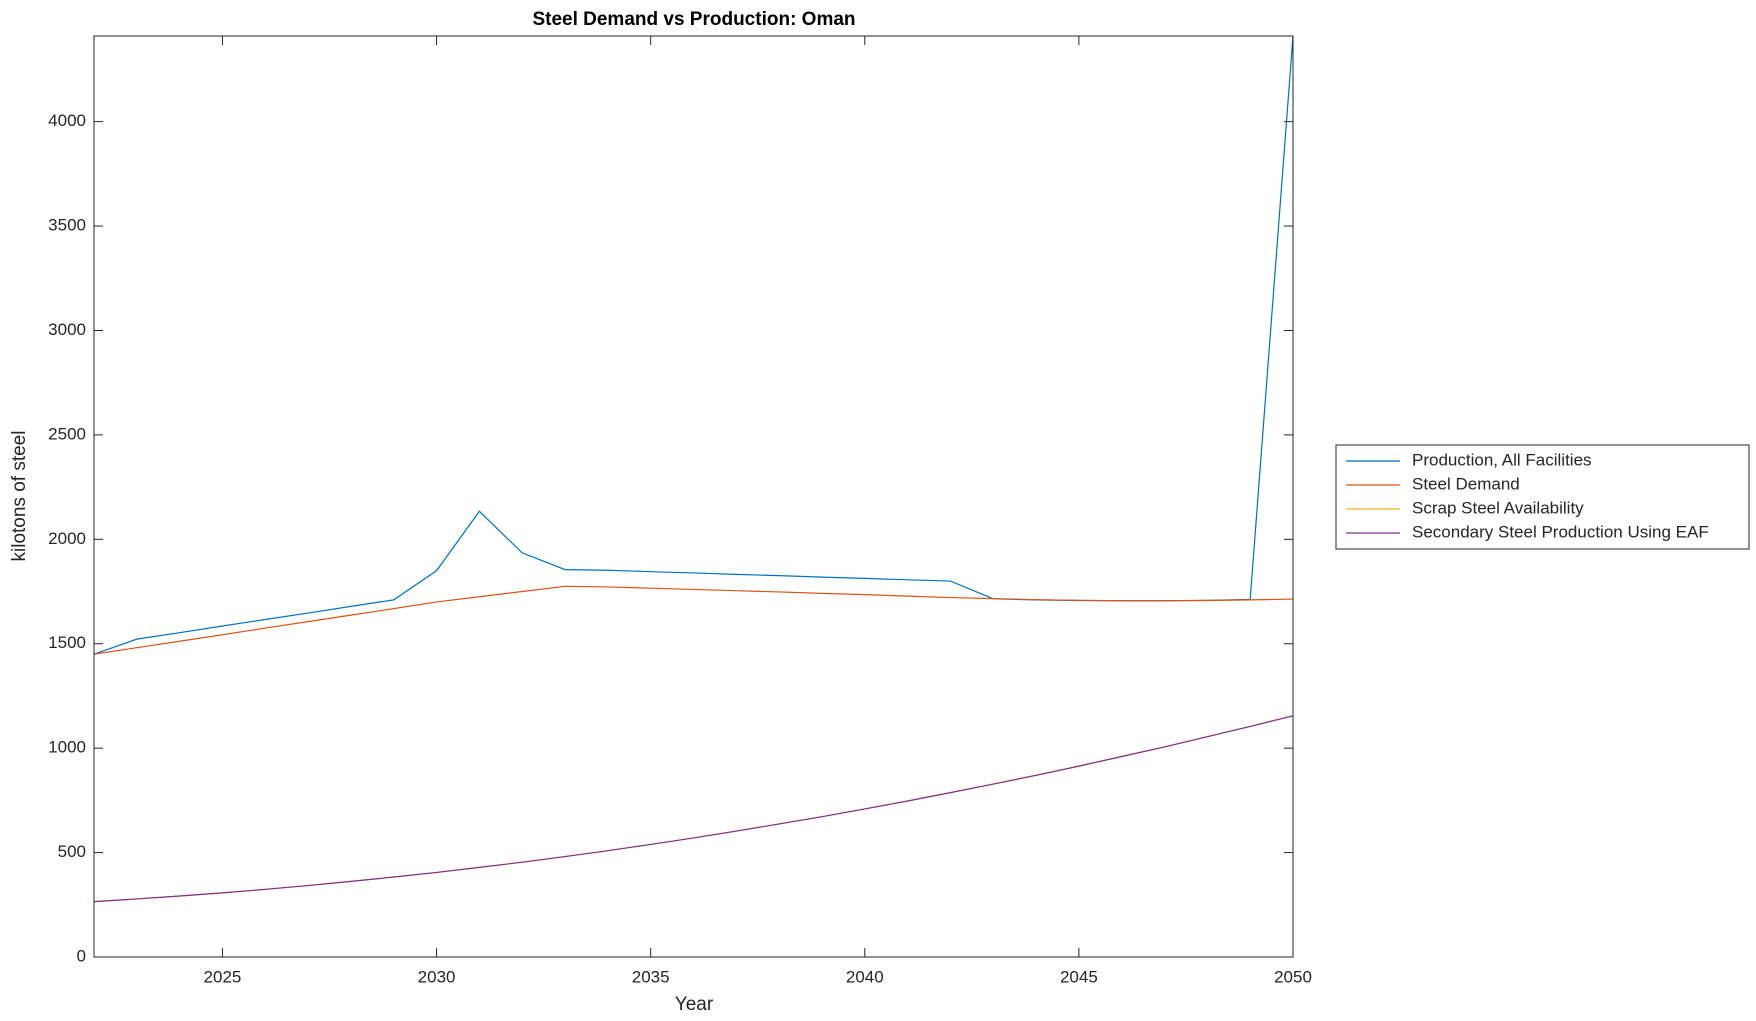  Describe the element at coordinates (19, 496) in the screenshot. I see `y-axis-label: kilotons of steel` at that location.